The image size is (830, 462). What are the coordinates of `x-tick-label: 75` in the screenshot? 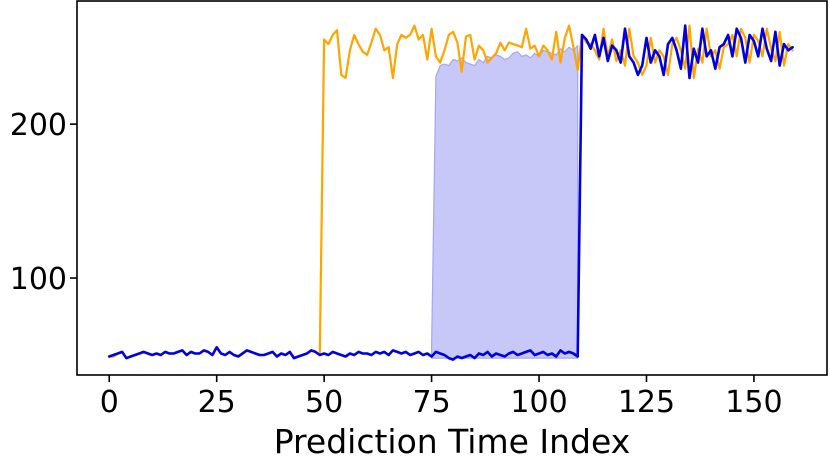 It's located at (431, 402).